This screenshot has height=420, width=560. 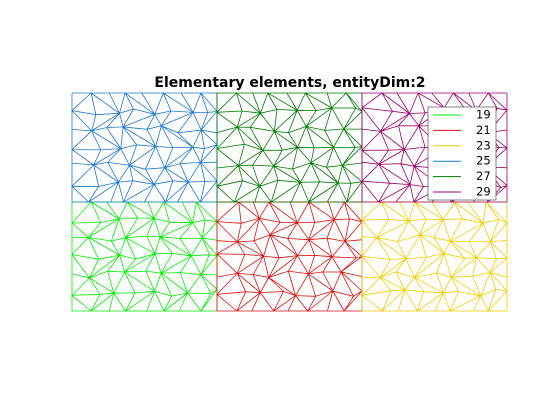 I want to click on legend-label: 29, so click(x=483, y=192).